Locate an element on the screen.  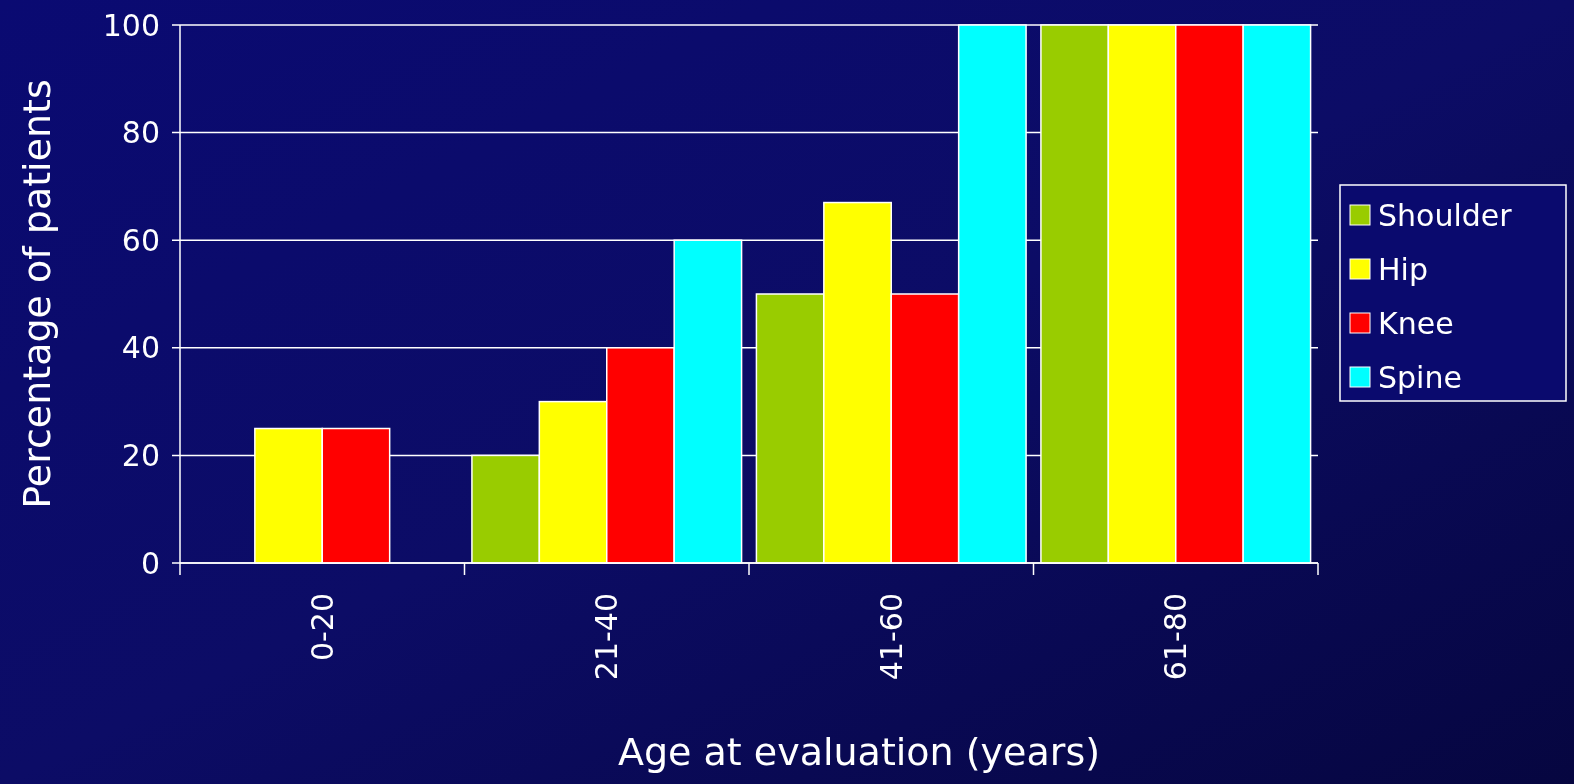
legend-label: Spine is located at coordinates (1420, 377).